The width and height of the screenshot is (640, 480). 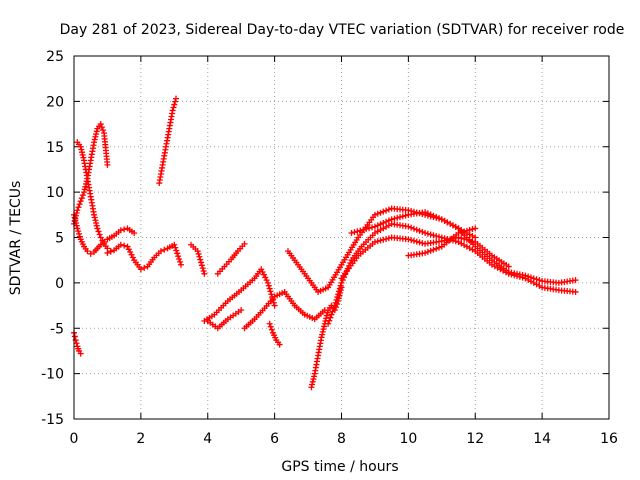 What do you see at coordinates (475, 439) in the screenshot?
I see `x-tick-label: 12` at bounding box center [475, 439].